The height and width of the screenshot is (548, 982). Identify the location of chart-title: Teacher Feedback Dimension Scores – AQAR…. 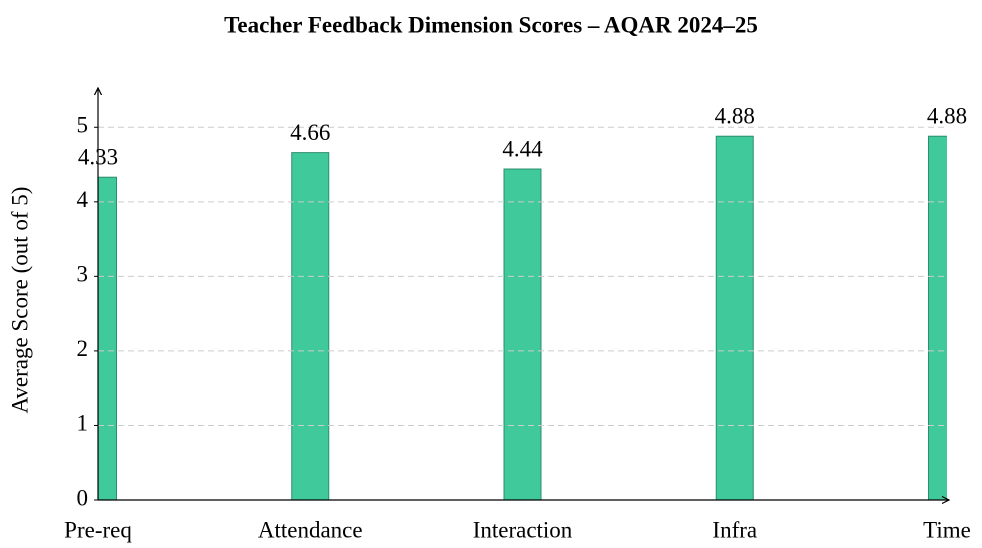
(491, 24).